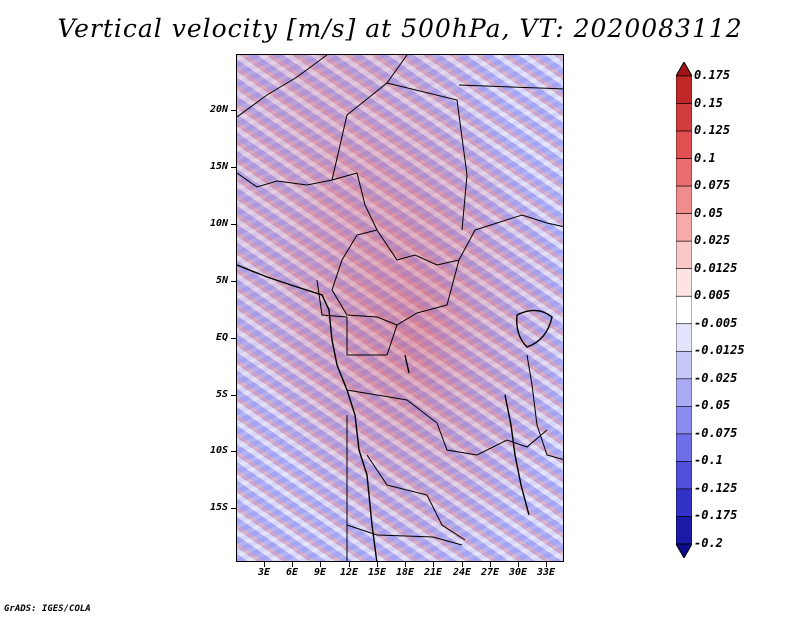 Image resolution: width=800 pixels, height=618 pixels. What do you see at coordinates (716, 377) in the screenshot?
I see `colorbar-label: -0.025` at bounding box center [716, 377].